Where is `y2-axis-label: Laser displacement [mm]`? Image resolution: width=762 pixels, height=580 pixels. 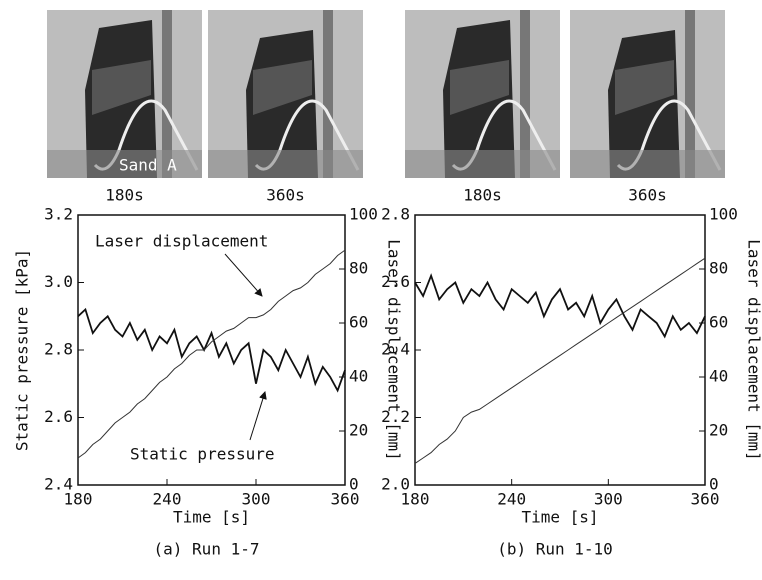 y2-axis-label: Laser displacement [mm] is located at coordinates (753, 350).